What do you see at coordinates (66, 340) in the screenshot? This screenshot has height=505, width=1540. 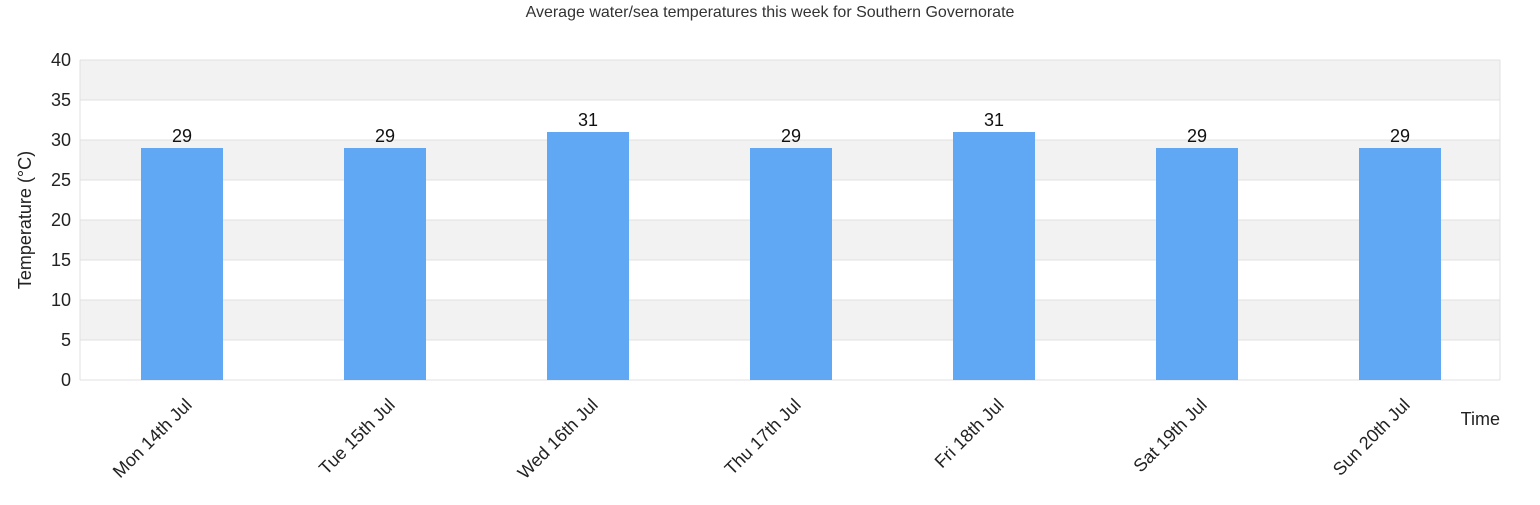 I see `y-tick-label: 5` at bounding box center [66, 340].